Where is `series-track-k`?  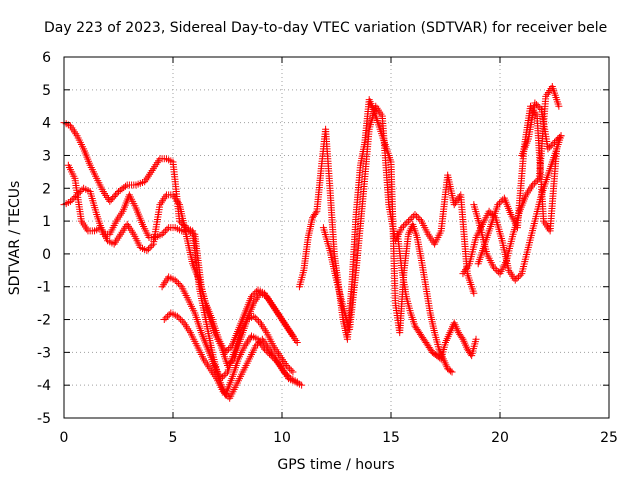 series-track-k is located at coordinates (517, 185).